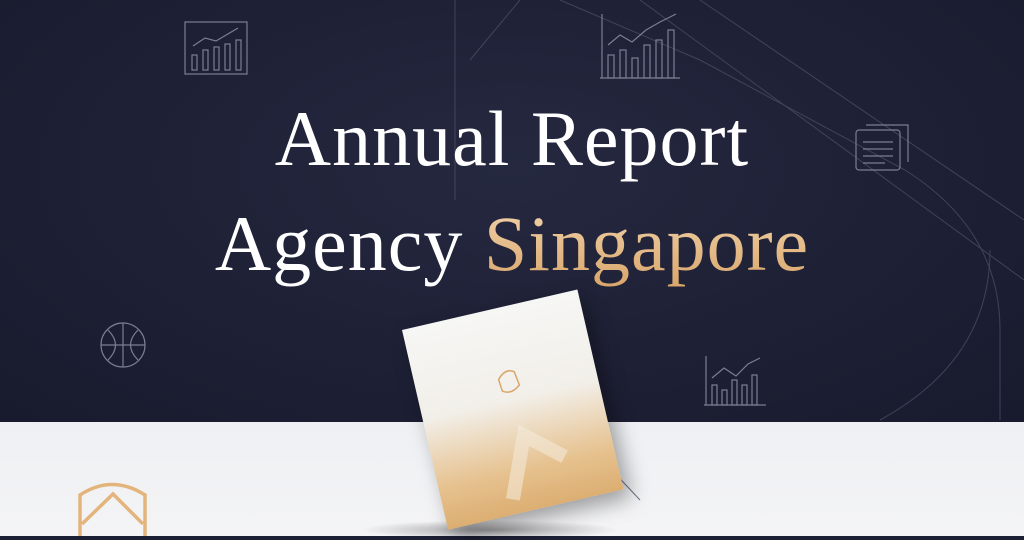 This screenshot has width=1024, height=540. What do you see at coordinates (123, 345) in the screenshot?
I see `globe-icon` at bounding box center [123, 345].